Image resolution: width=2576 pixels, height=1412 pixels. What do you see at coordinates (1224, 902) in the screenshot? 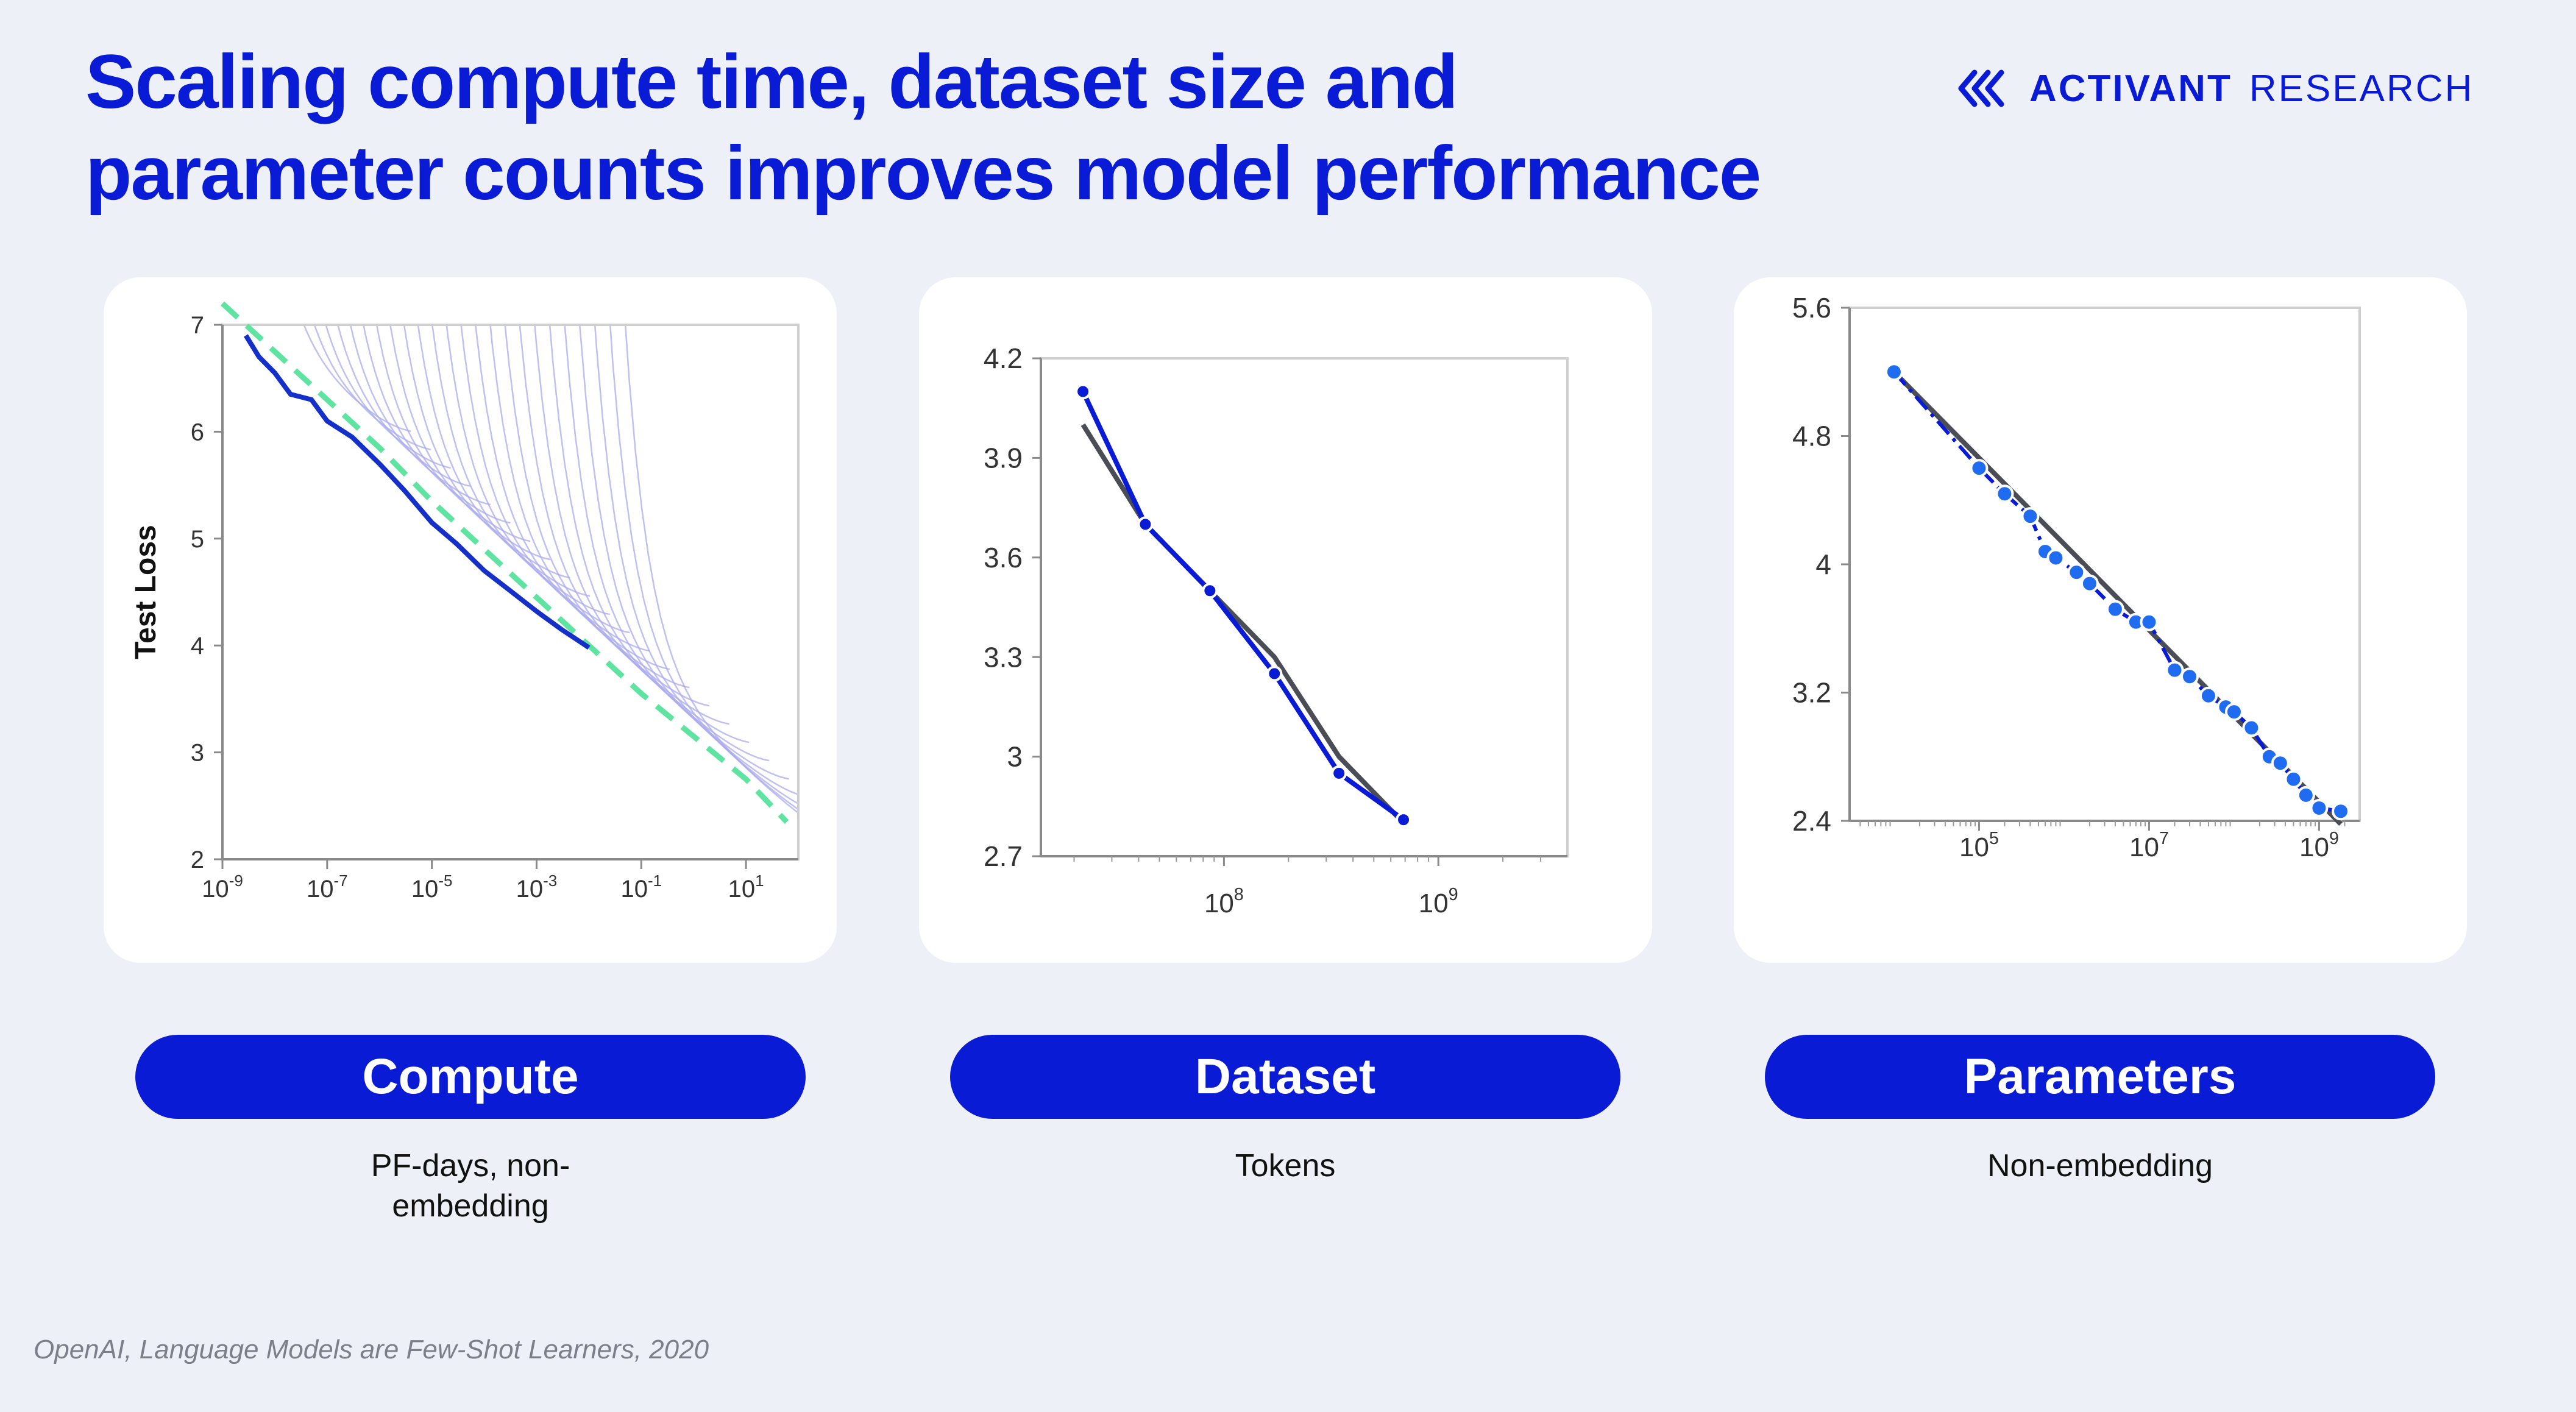
I see `chart-1-x-tick-label: 10⁸` at bounding box center [1224, 902].